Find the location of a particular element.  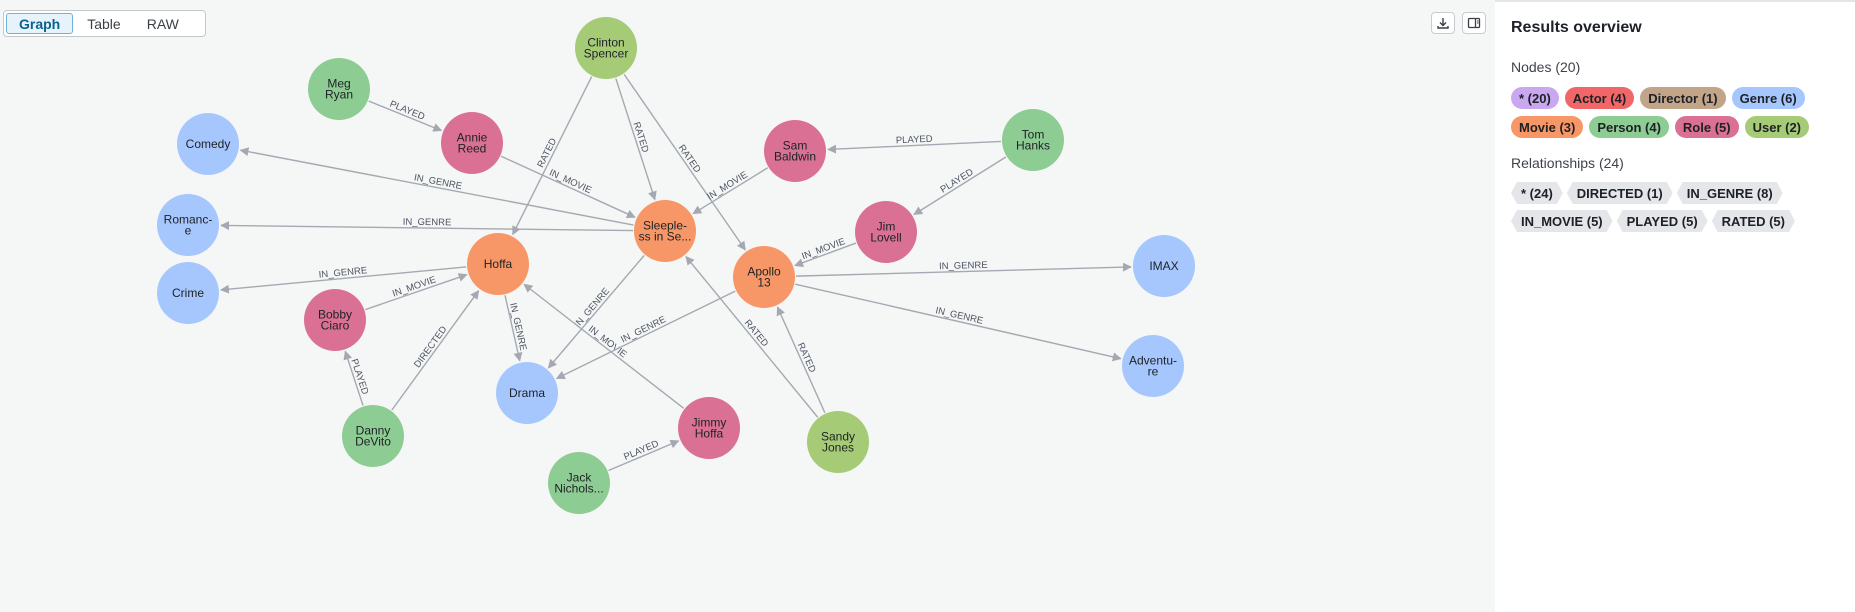

edge-bobby-hoffa: IN_MOVIE is located at coordinates (416, 292).